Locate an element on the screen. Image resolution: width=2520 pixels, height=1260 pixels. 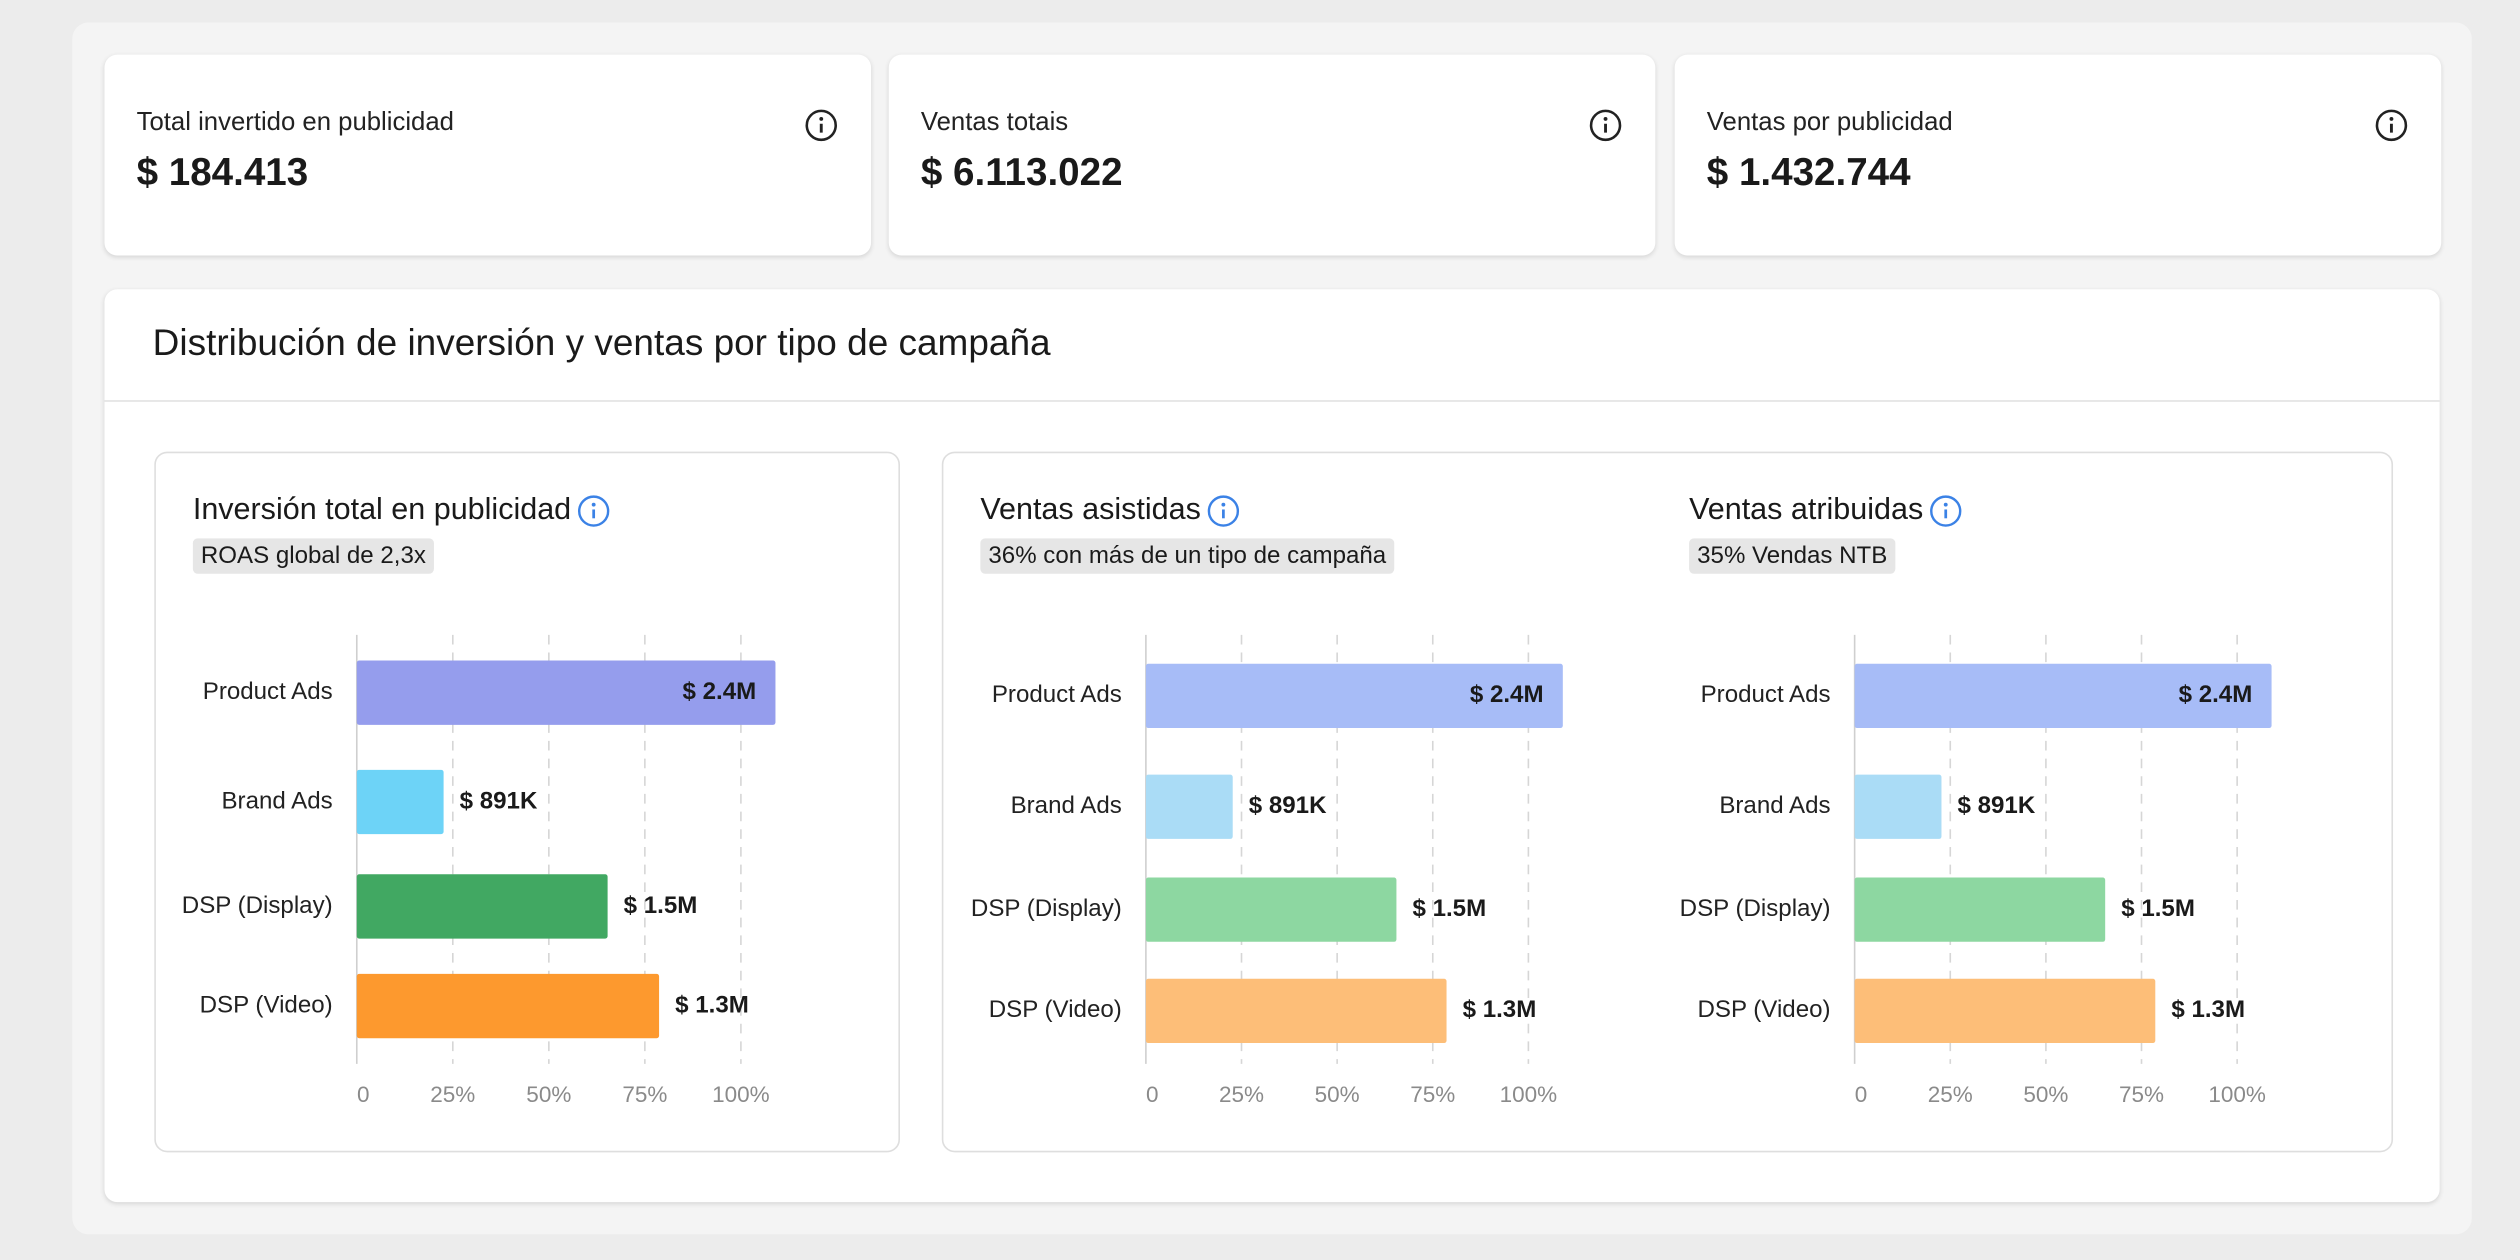
kpi-value: $ 6.113.022 is located at coordinates (1021, 173).